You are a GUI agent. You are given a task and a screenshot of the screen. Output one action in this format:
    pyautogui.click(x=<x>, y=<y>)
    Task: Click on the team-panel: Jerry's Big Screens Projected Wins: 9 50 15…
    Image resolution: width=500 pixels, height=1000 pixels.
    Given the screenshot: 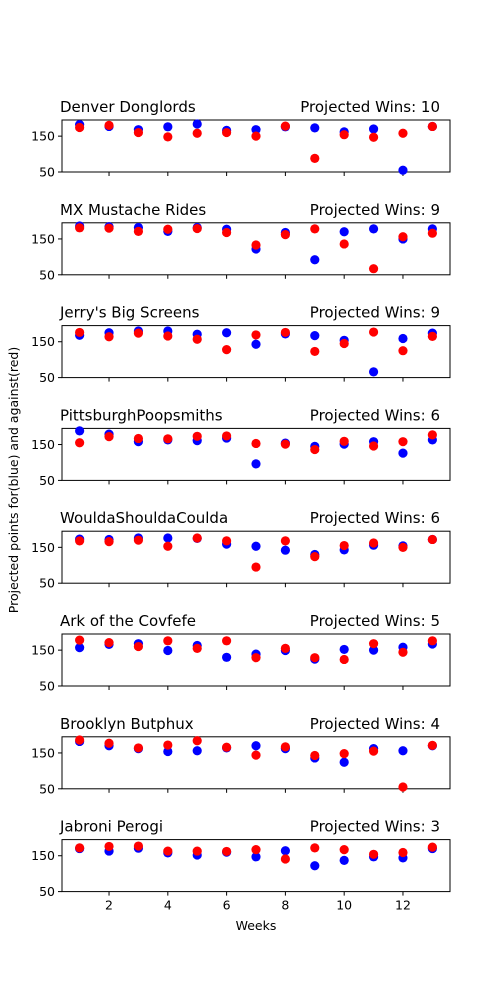 What is the action you would take?
    pyautogui.click(x=241, y=344)
    